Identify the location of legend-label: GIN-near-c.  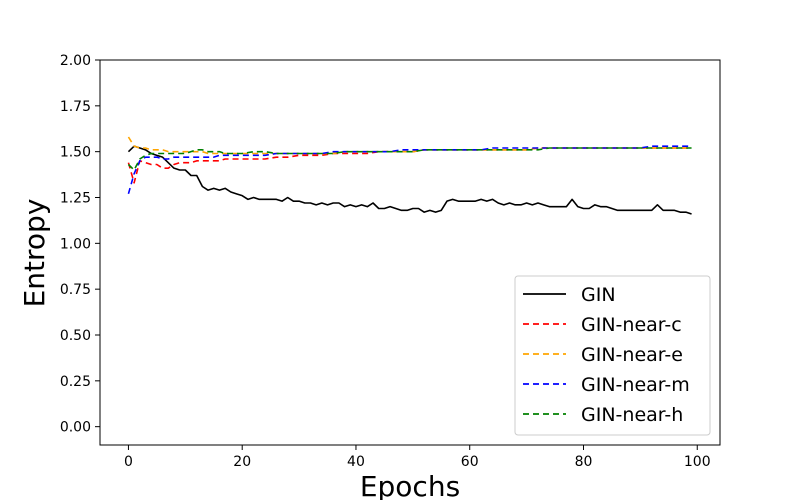
(631, 325).